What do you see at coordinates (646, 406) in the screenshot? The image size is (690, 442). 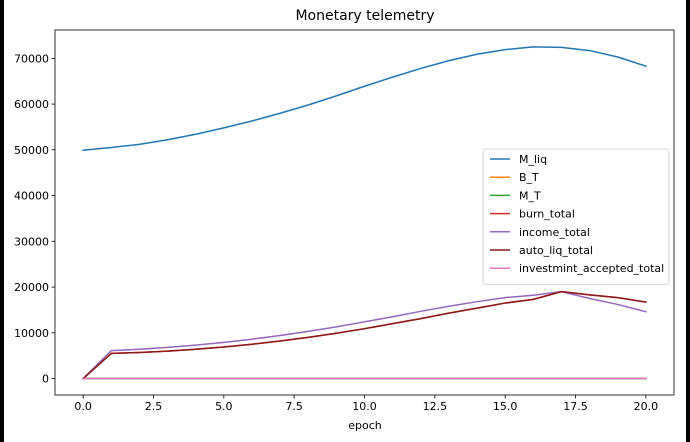 I see `x-tick-label: 20.0` at bounding box center [646, 406].